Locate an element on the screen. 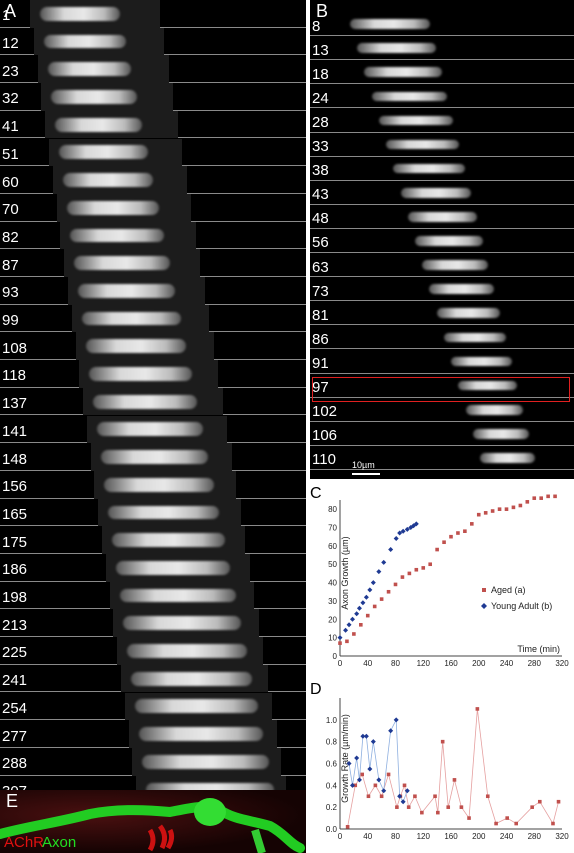  timelapse-frame: 18 is located at coordinates (442, 72).